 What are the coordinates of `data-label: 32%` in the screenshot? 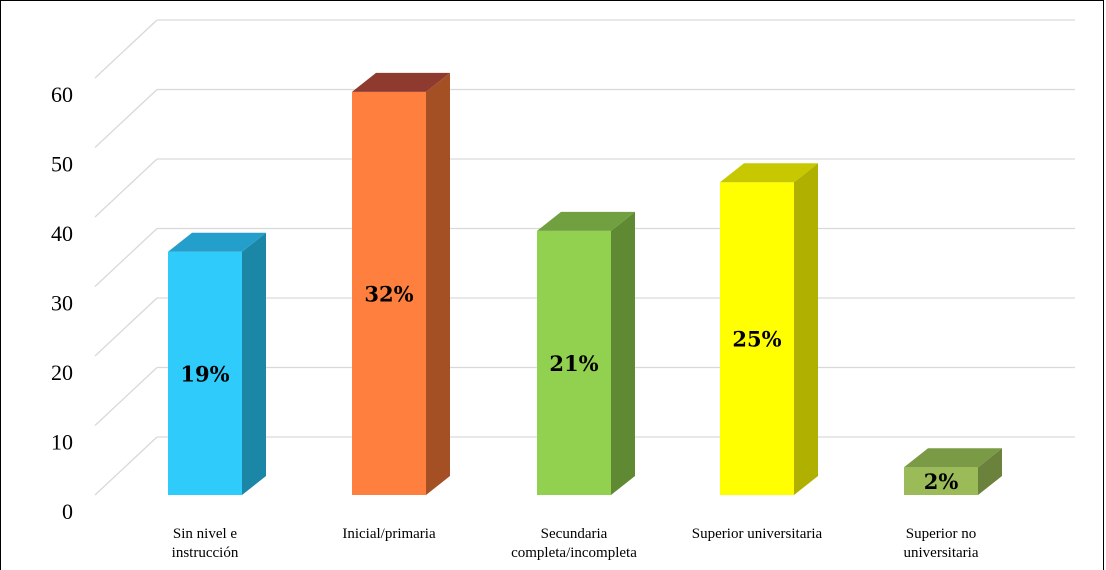 It's located at (388, 293).